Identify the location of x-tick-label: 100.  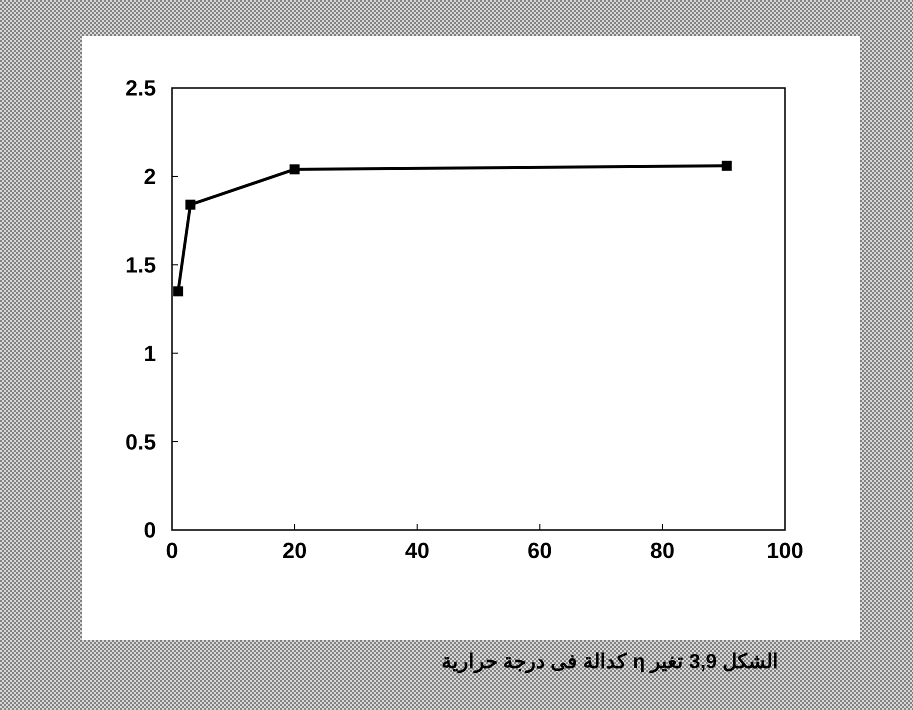
(785, 550).